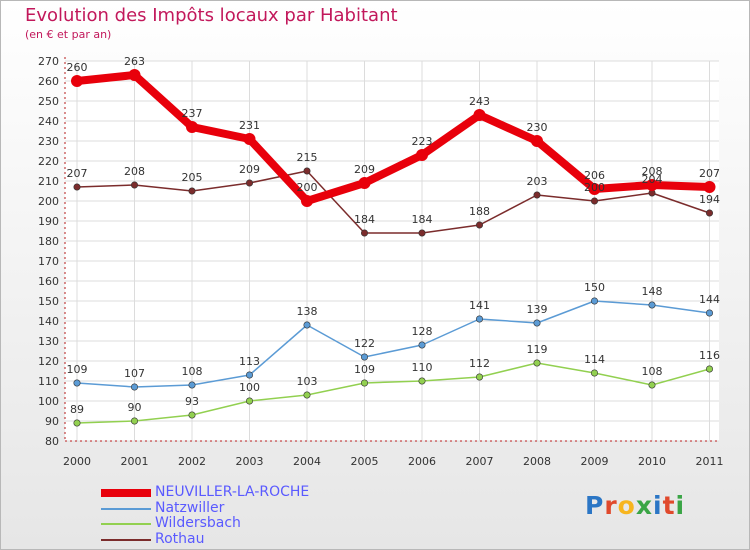 The width and height of the screenshot is (750, 550). What do you see at coordinates (250, 461) in the screenshot?
I see `x-tick-label: 2003` at bounding box center [250, 461].